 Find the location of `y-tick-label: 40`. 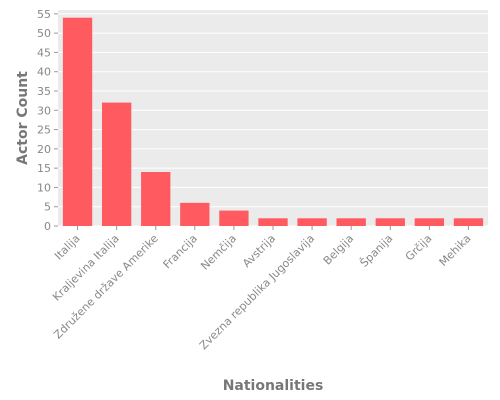

y-tick-label: 40 is located at coordinates (44, 72).